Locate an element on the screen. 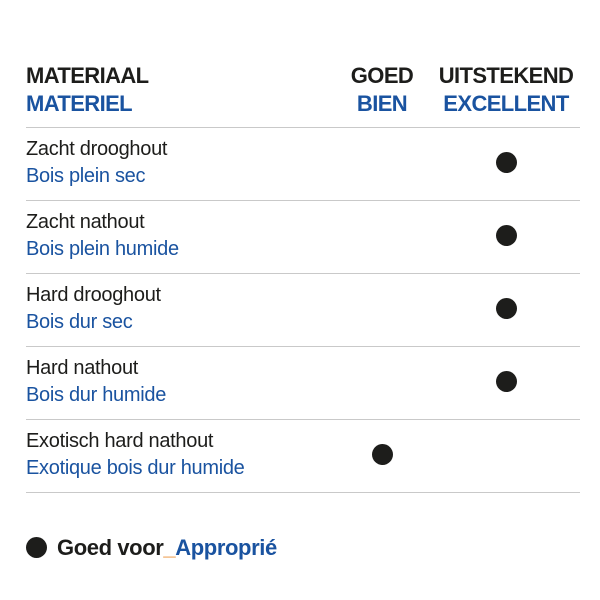 Image resolution: width=600 pixels, height=600 pixels. table-row: Zacht drooghout Bois plein sec is located at coordinates (303, 164).